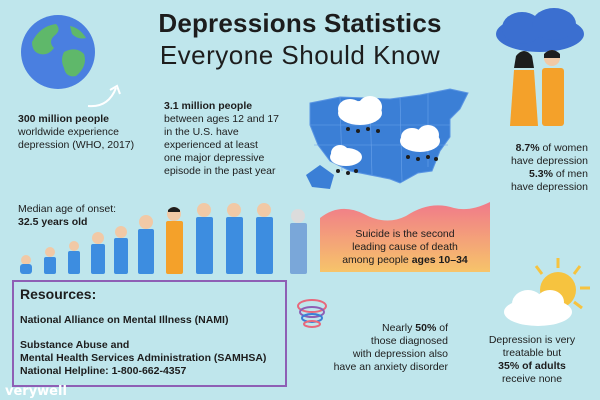  I want to click on stat-women-text: of women, so click(563, 148).